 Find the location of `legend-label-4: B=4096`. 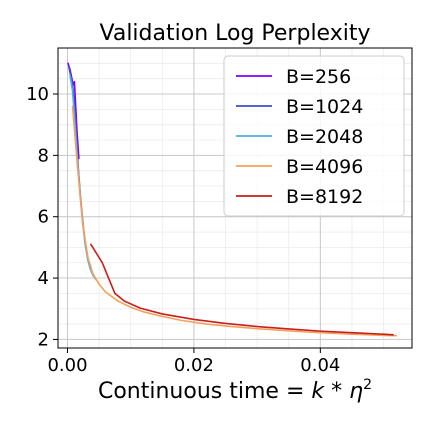

legend-label-4: B=4096 is located at coordinates (324, 167).